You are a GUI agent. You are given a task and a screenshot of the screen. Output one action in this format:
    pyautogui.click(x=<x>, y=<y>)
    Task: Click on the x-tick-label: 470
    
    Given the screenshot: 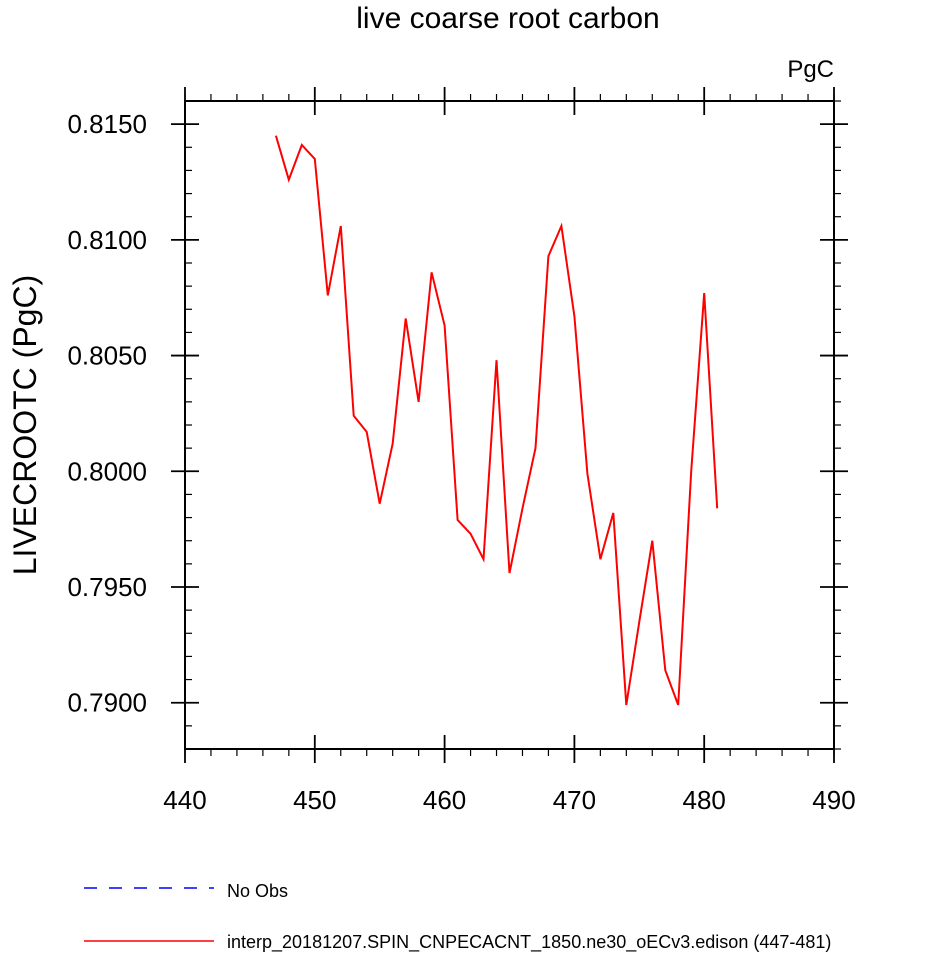 What is the action you would take?
    pyautogui.click(x=574, y=800)
    